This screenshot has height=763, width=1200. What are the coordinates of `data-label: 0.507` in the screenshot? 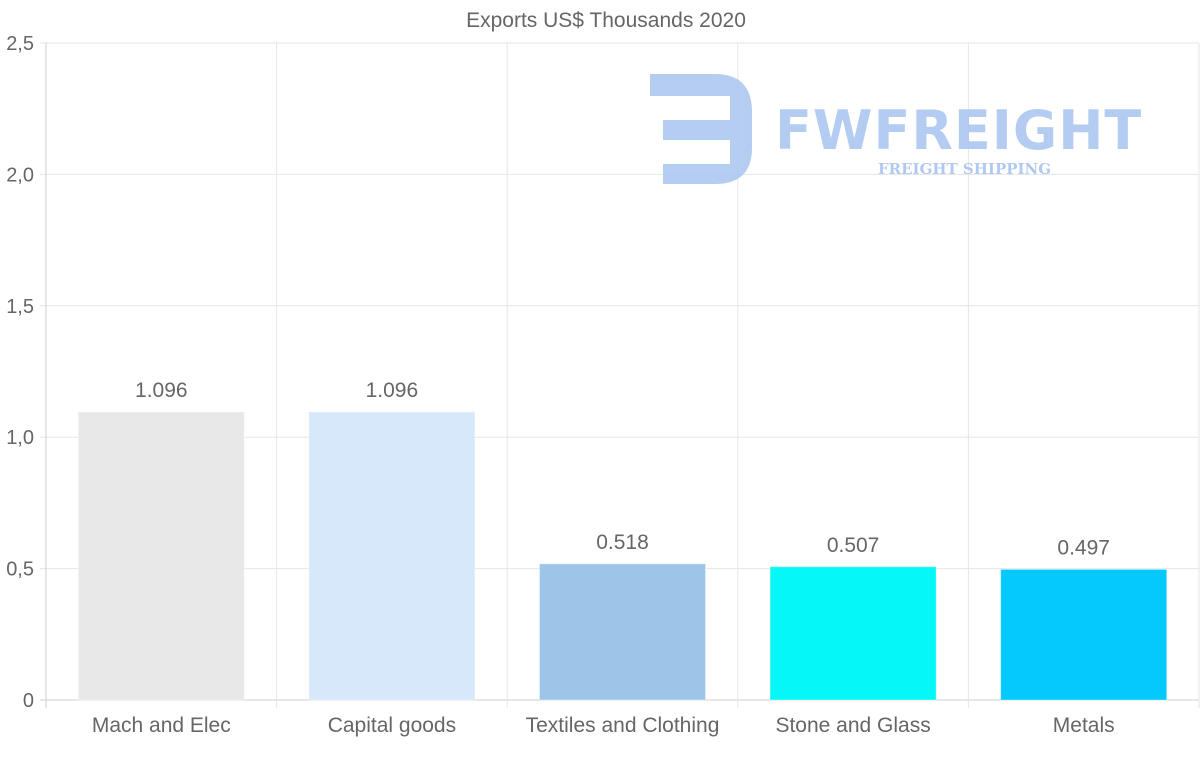 It's located at (853, 545).